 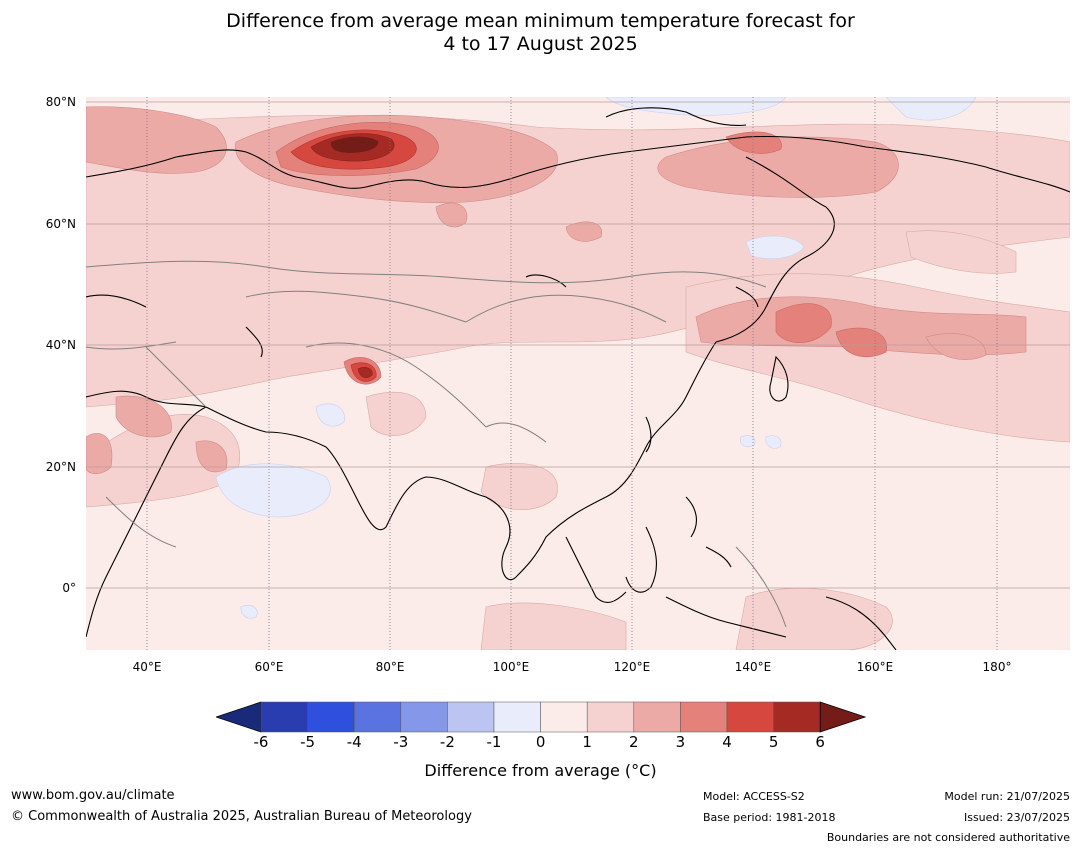 What do you see at coordinates (540, 770) in the screenshot?
I see `colorbar-label: Difference from average (°C)` at bounding box center [540, 770].